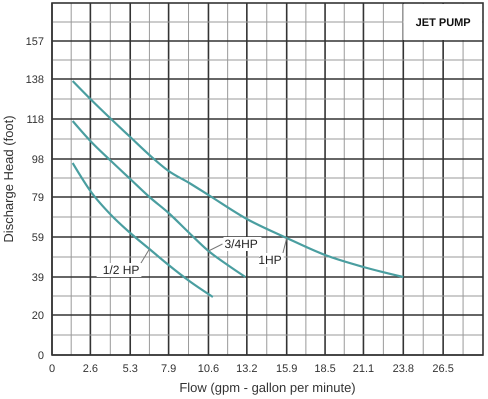  Describe the element at coordinates (41, 356) in the screenshot. I see `y-tick-label: 0` at that location.